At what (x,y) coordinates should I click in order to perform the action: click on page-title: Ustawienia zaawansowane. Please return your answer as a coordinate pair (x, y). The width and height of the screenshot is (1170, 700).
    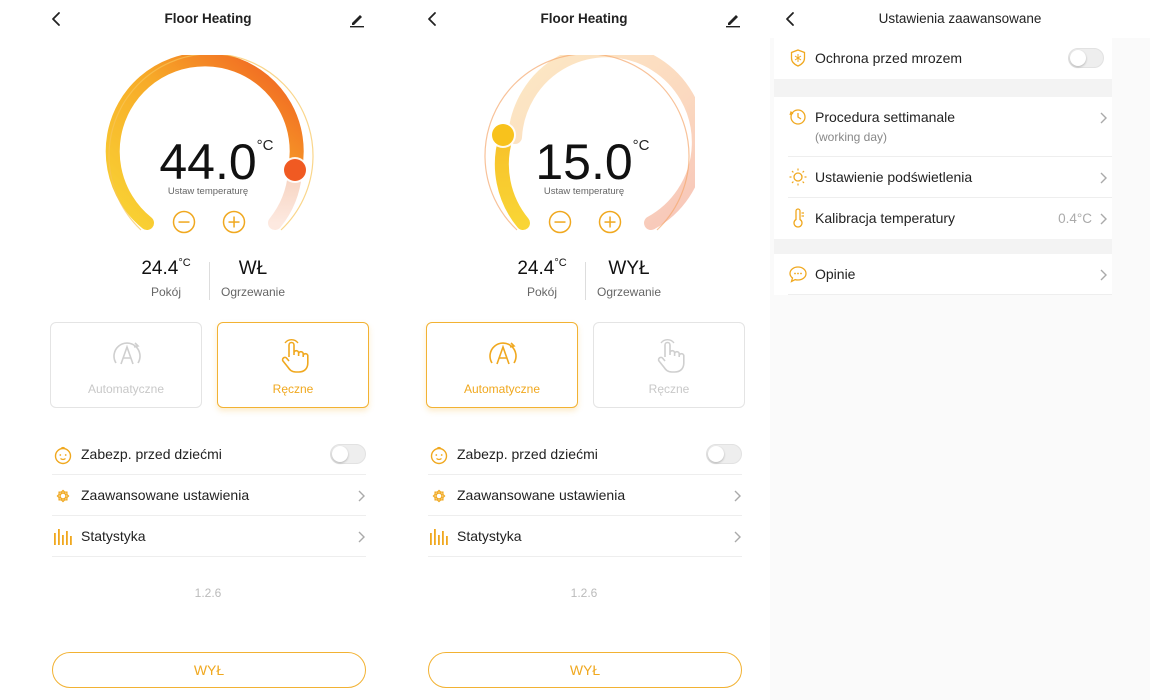
    Looking at the image, I should click on (960, 18).